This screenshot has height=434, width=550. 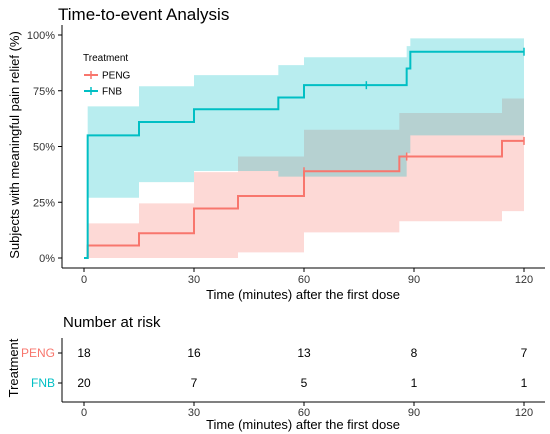 I want to click on censor-marks, so click(x=414, y=111).